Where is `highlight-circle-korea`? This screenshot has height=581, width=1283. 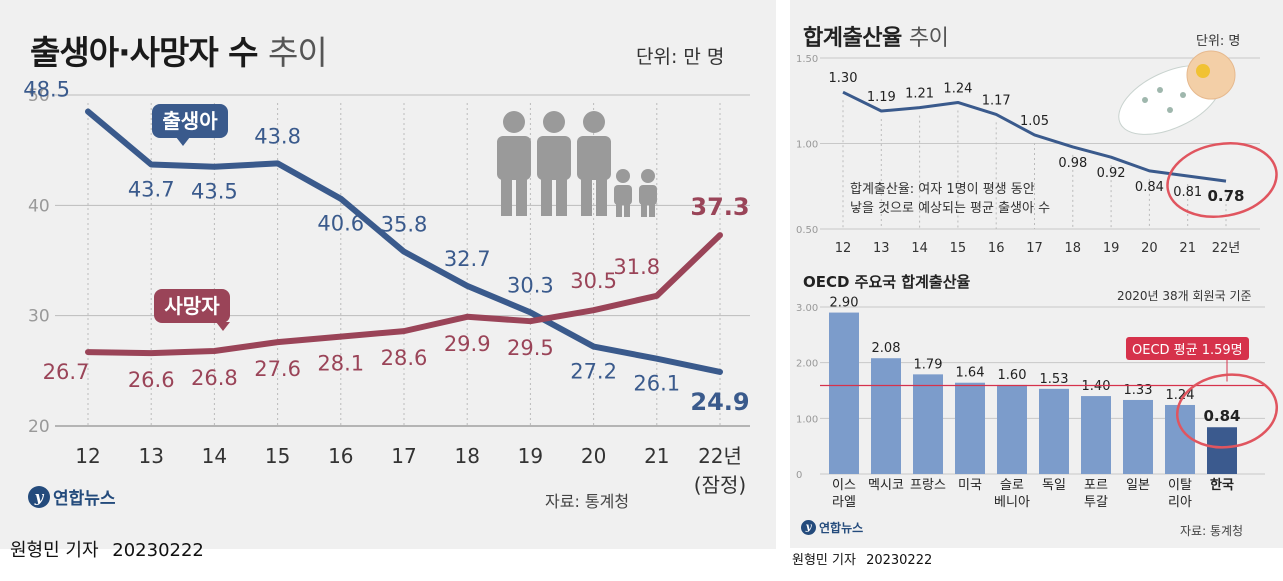
highlight-circle-korea is located at coordinates (1227, 411).